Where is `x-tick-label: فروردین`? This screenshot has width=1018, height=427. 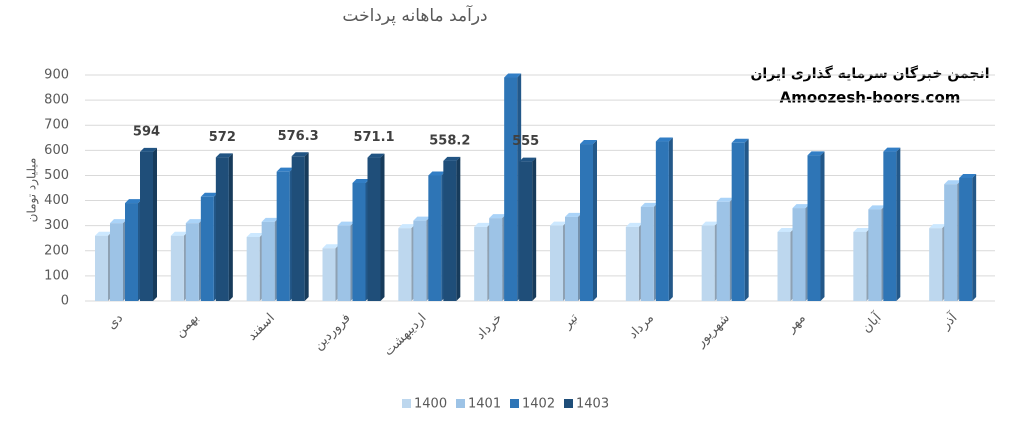 x-tick-label: فروردین is located at coordinates (332, 332).